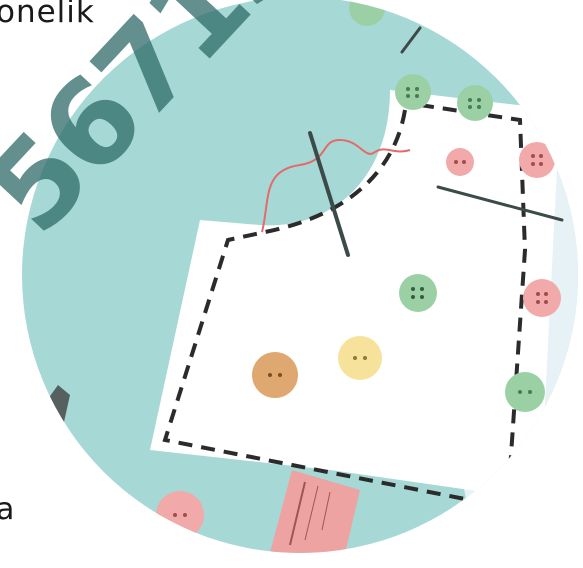  I want to click on ruler, so click(314, 511).